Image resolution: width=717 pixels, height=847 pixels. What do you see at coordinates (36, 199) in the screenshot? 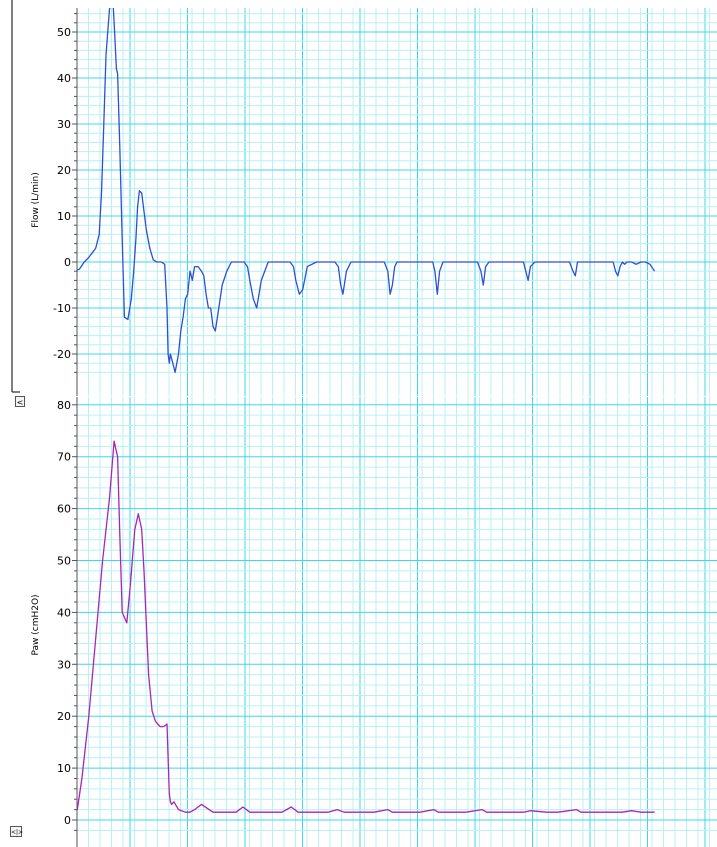
I see `y-axis-title: Flow (L/min)` at bounding box center [36, 199].